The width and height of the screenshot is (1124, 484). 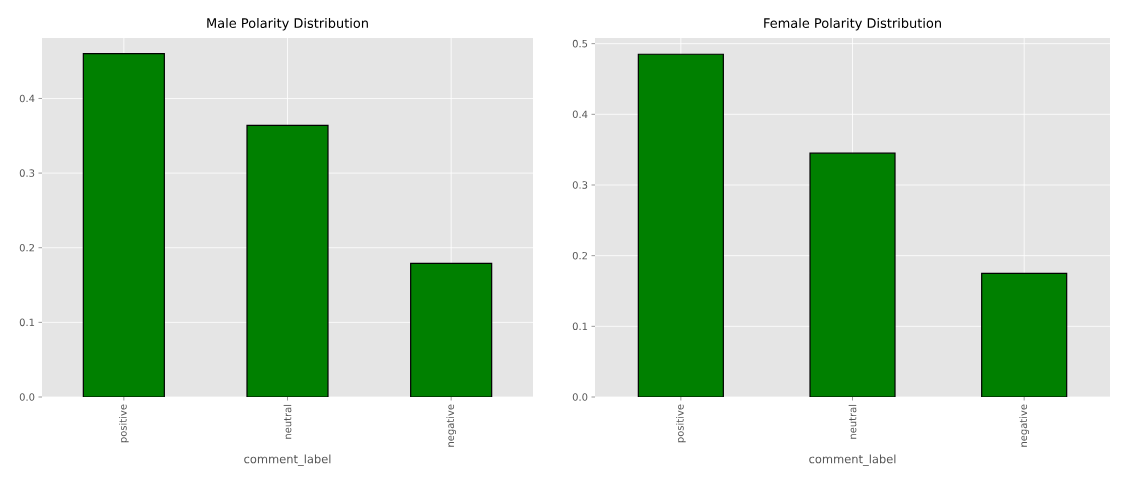 What do you see at coordinates (580, 43) in the screenshot?
I see `y-tick-label: 0.5` at bounding box center [580, 43].